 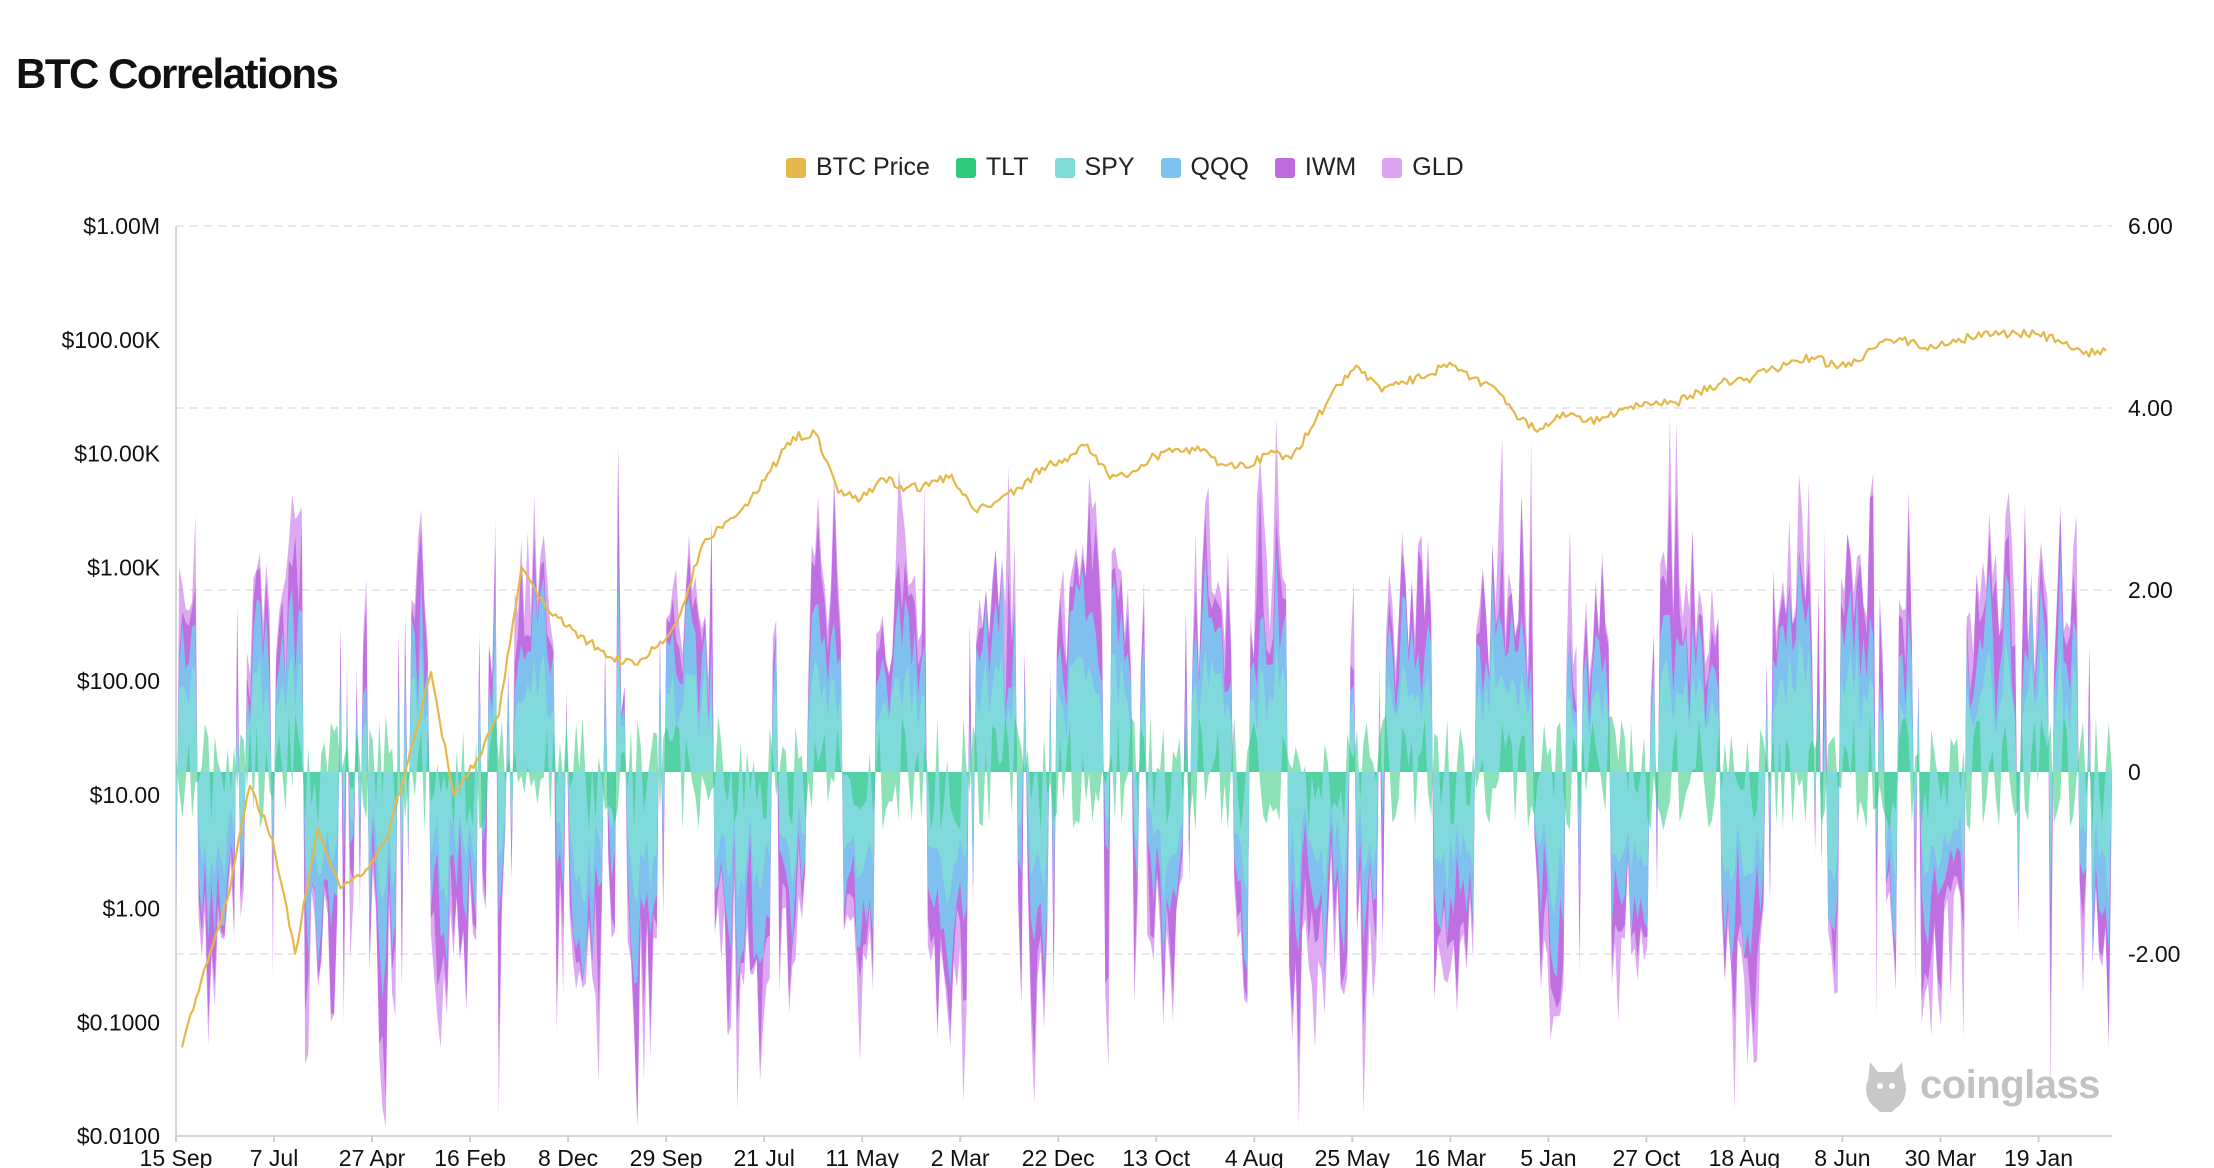 What do you see at coordinates (1353, 1156) in the screenshot?
I see `x-tick-label: 25 May` at bounding box center [1353, 1156].